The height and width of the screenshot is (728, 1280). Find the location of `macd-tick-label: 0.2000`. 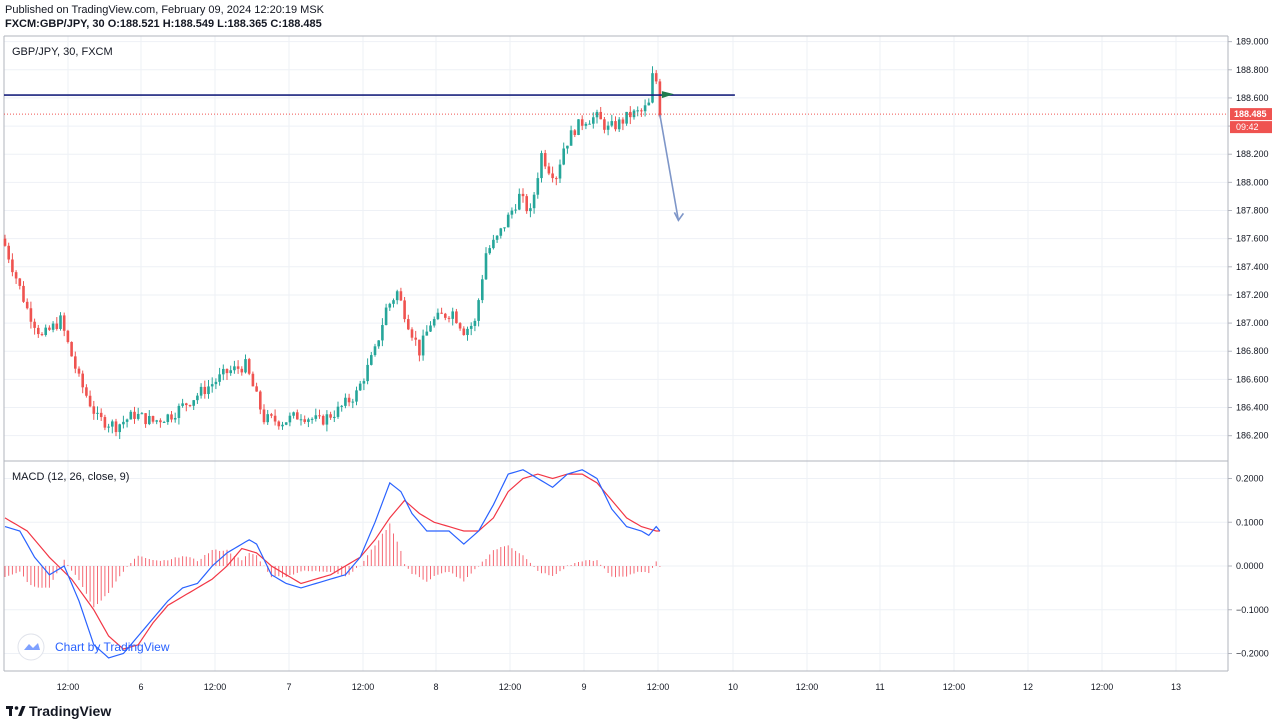

macd-tick-label: 0.2000 is located at coordinates (1250, 479).